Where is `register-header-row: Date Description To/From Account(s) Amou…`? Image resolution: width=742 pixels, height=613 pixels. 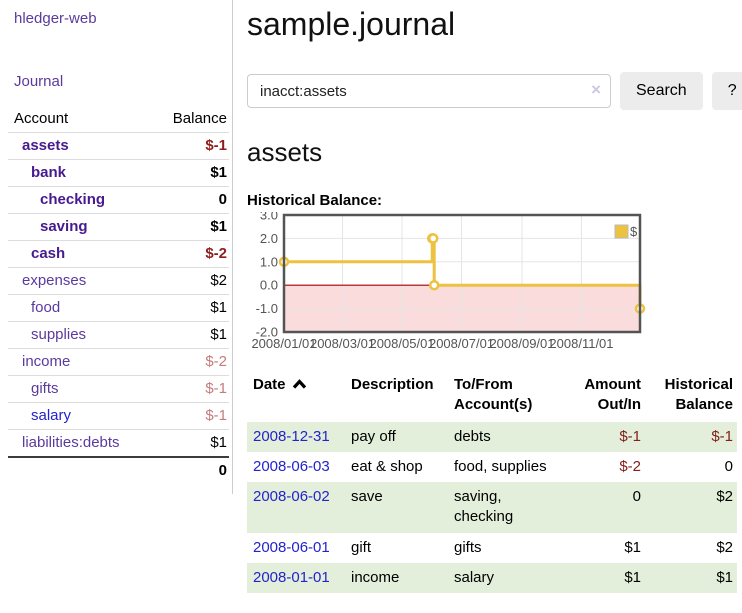
register-header-row: Date Description To/From Account(s) Amou… is located at coordinates (492, 397).